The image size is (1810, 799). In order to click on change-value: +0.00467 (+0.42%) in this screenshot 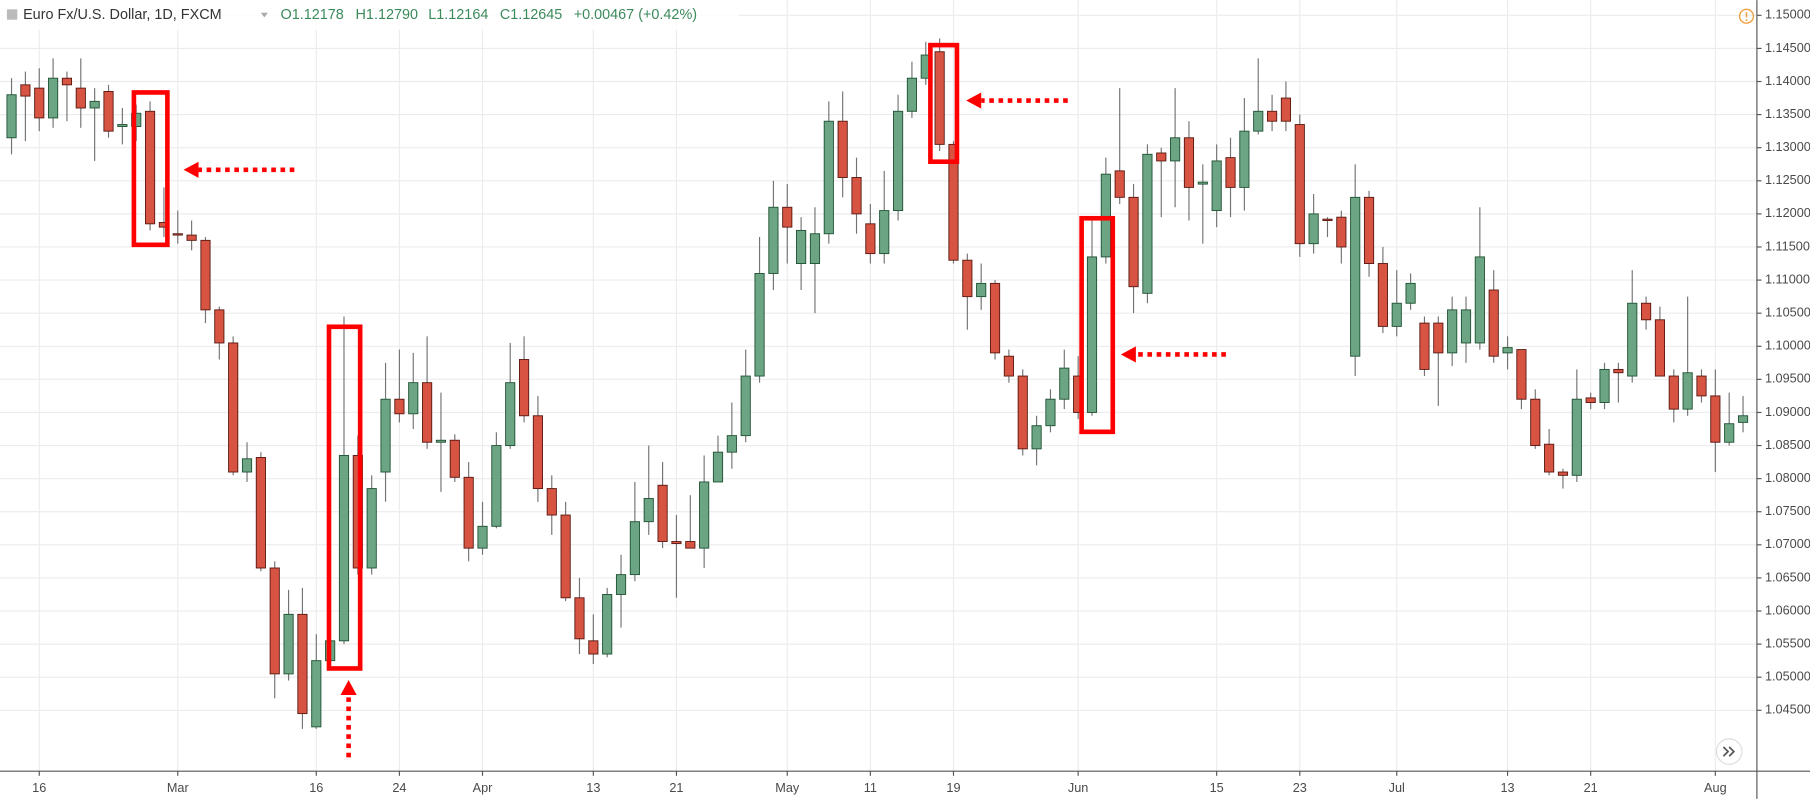, I will do `click(635, 15)`.